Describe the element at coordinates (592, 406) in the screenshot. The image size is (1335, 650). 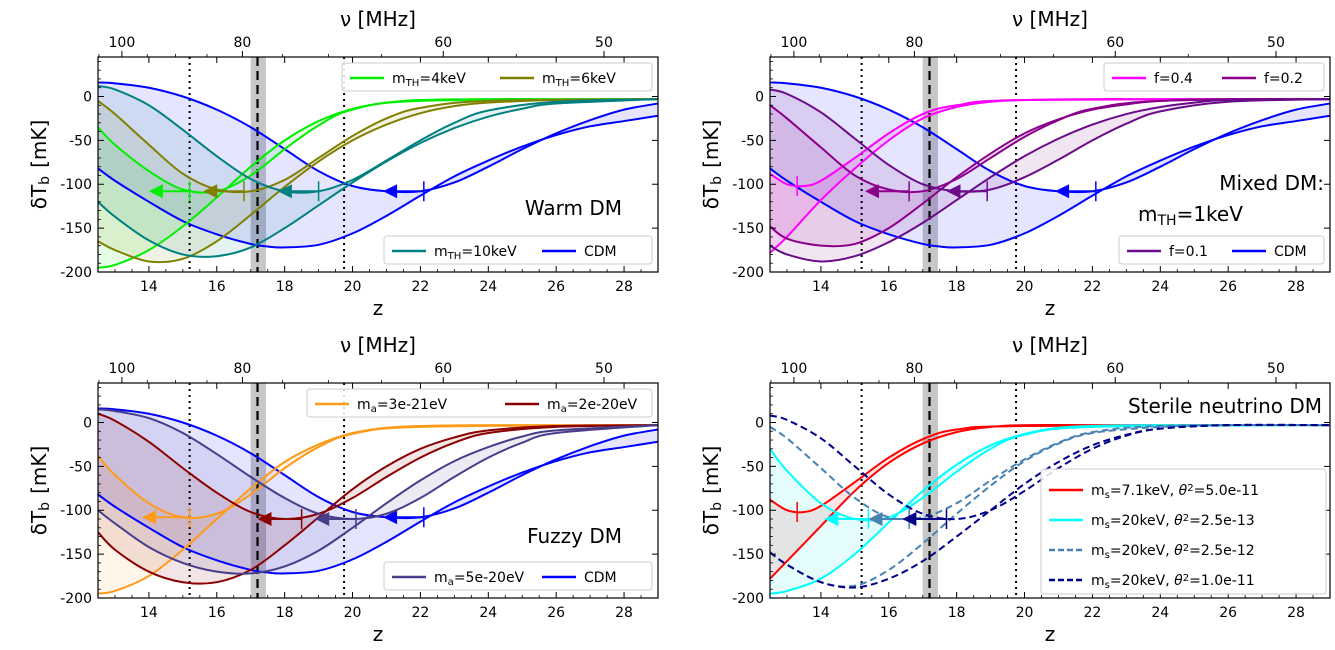
I see `legend-label: ma=2e-20eV` at that location.